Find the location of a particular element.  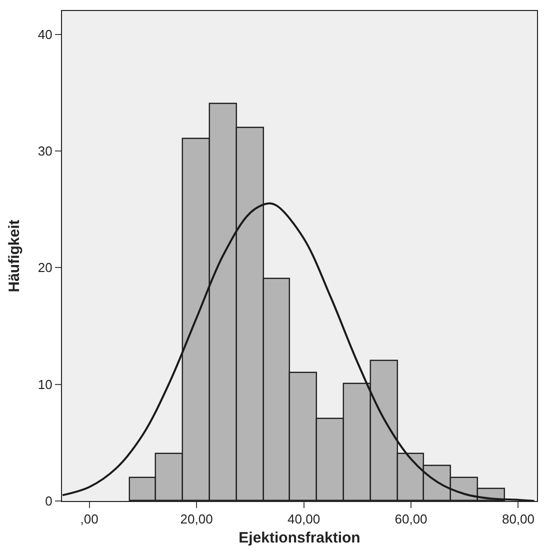

x-tick-label: 80,00 is located at coordinates (518, 519).